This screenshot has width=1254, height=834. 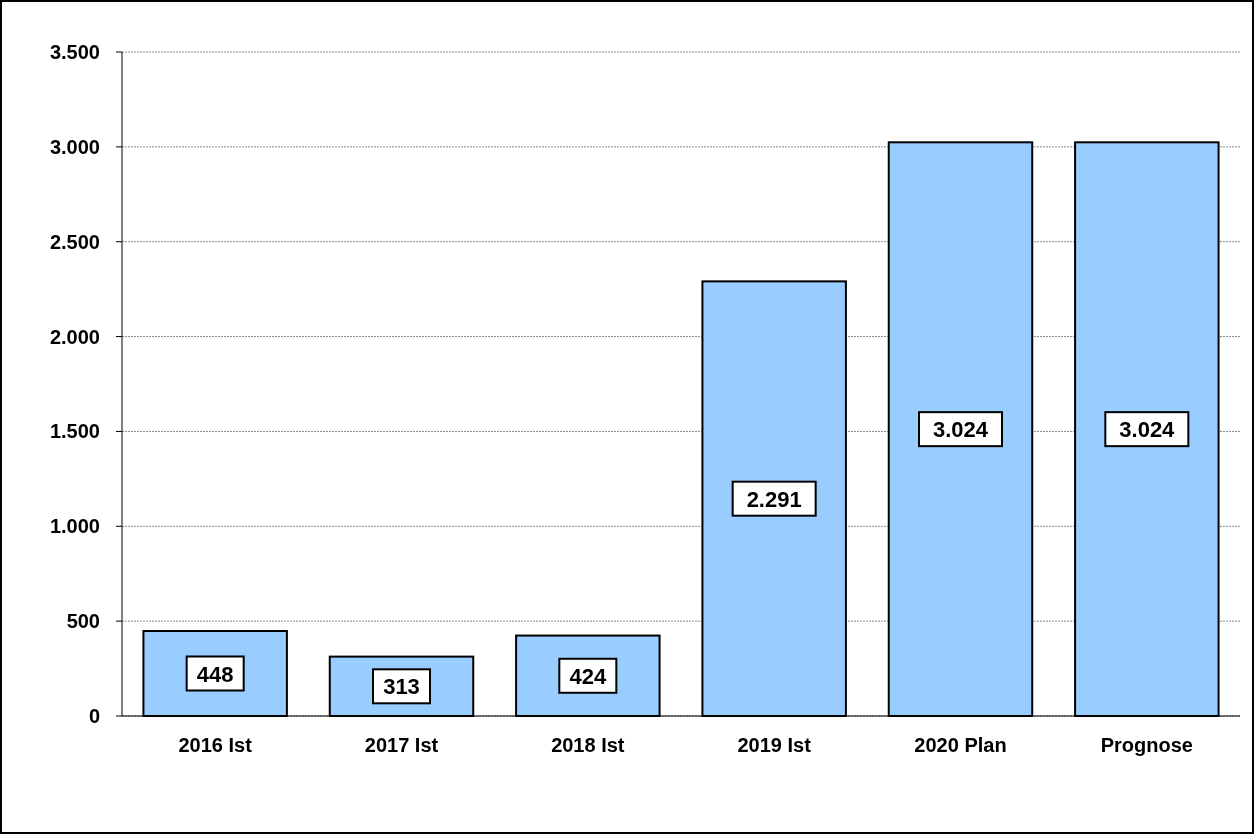 What do you see at coordinates (74, 52) in the screenshot?
I see `y-tick-label: 3.500` at bounding box center [74, 52].